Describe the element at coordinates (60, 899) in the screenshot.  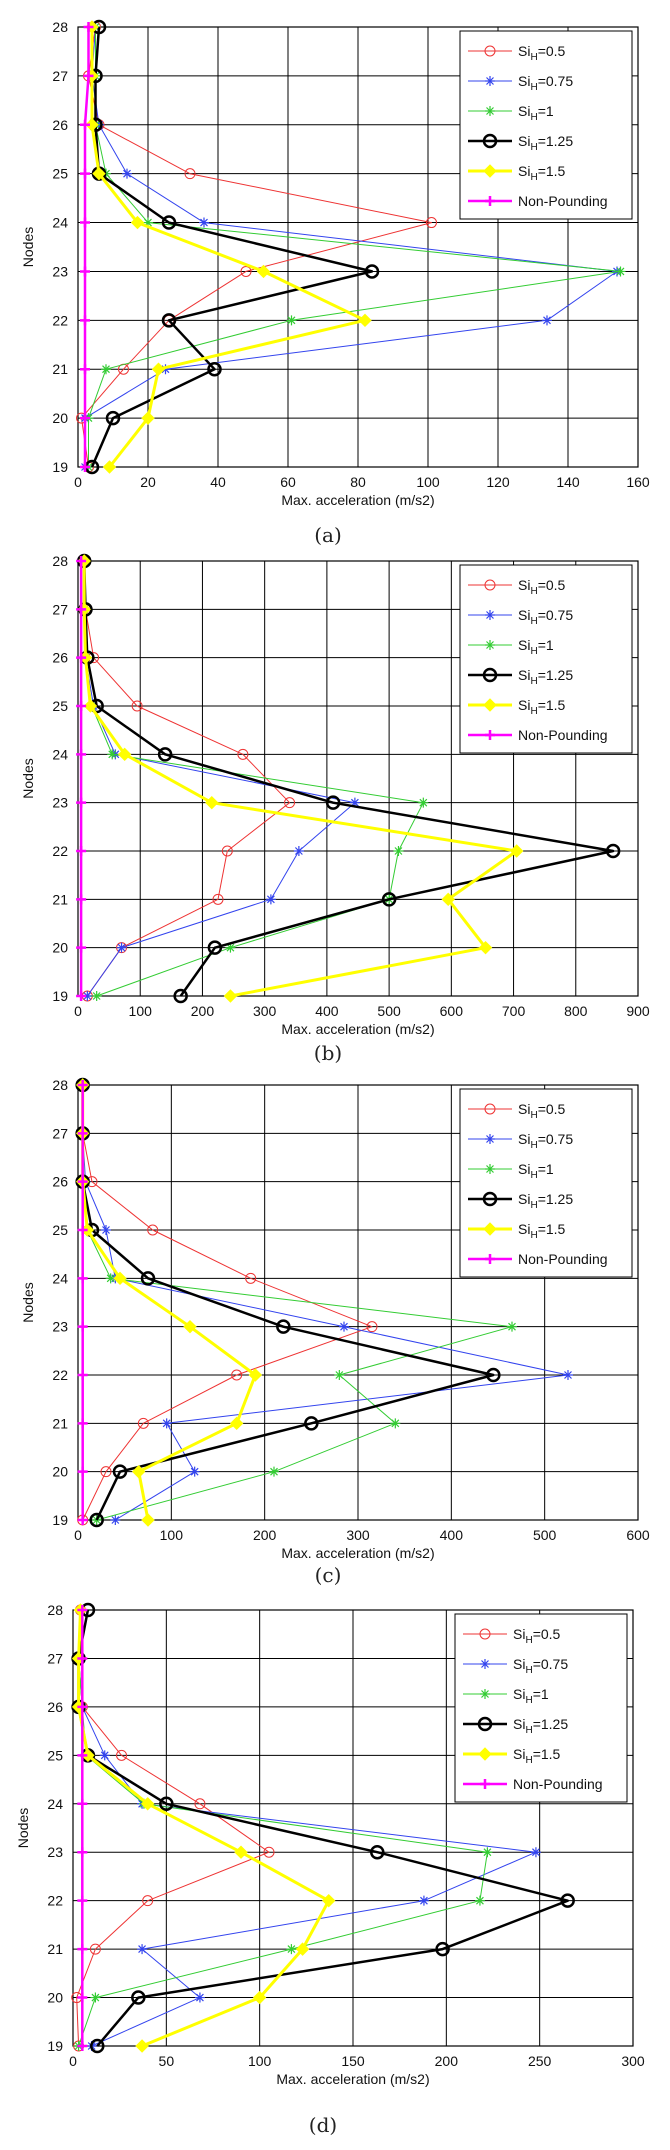
I see `panel-1-y-tick-label-2: 21` at that location.